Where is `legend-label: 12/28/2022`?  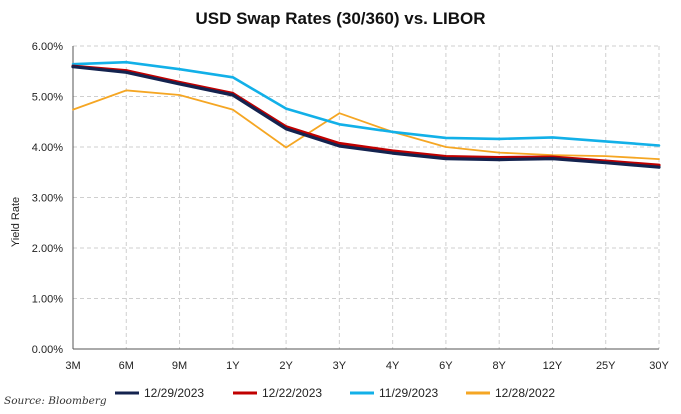
legend-label: 12/28/2022 is located at coordinates (525, 393).